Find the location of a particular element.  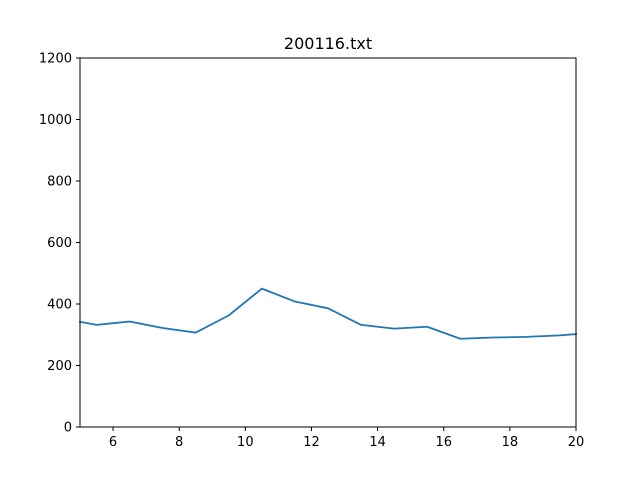

y-tick-label-400: 400 is located at coordinates (59, 305).